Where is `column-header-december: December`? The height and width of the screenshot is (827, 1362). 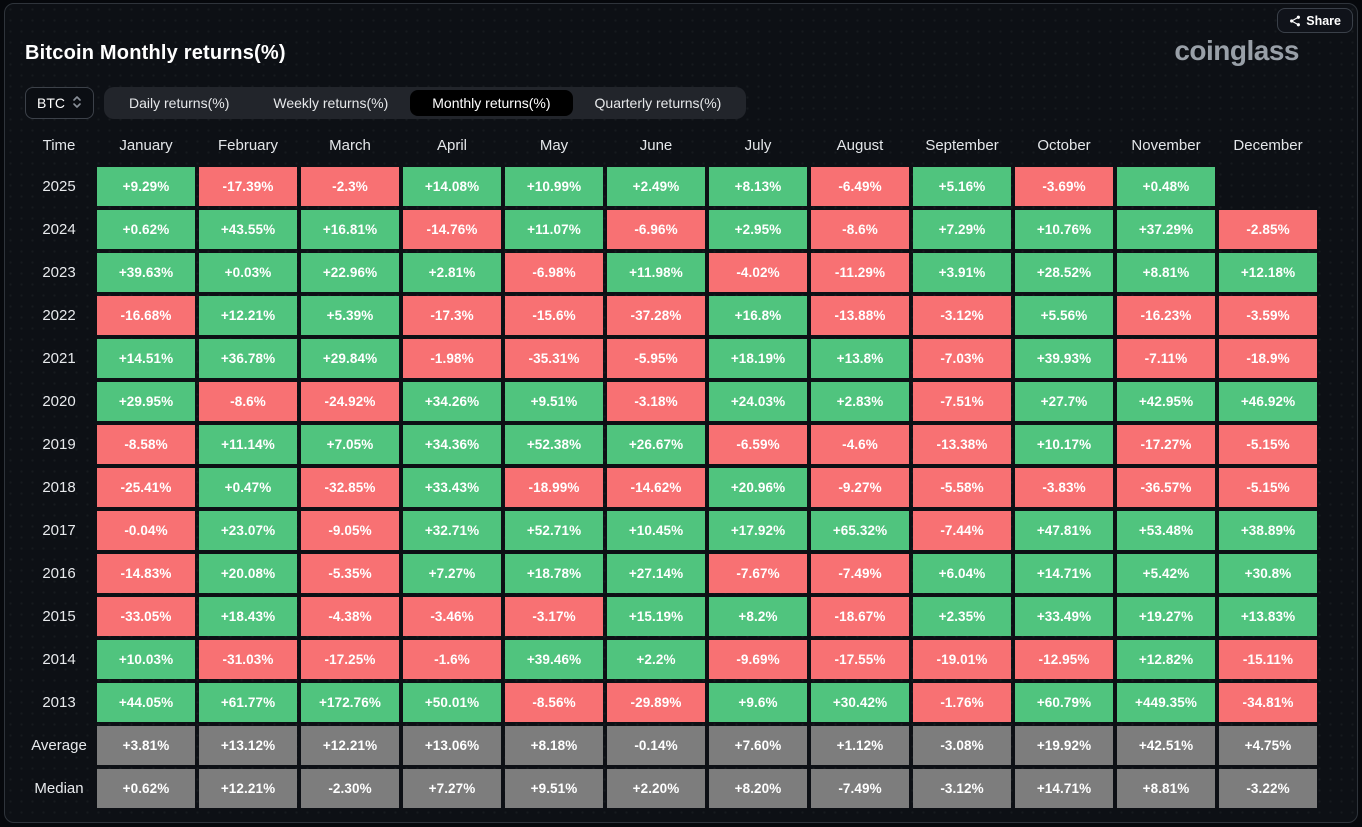 column-header-december: December is located at coordinates (1268, 145).